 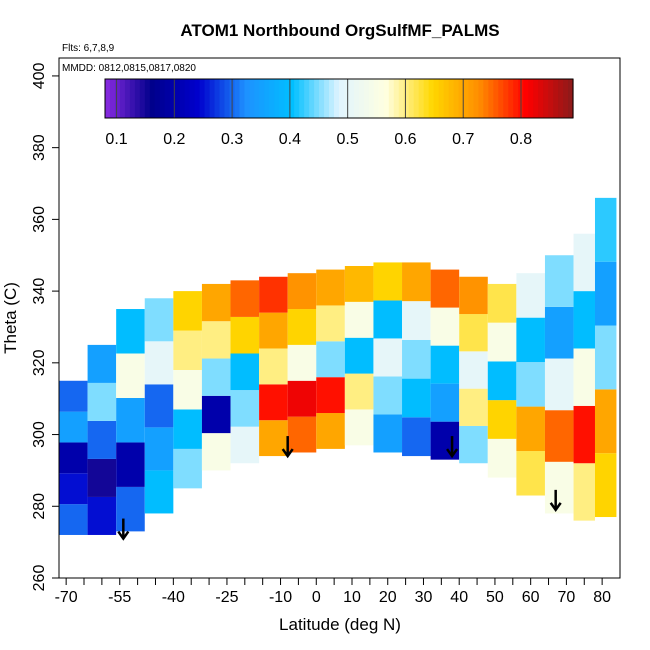 What do you see at coordinates (602, 597) in the screenshot?
I see `x-tick-label: 80` at bounding box center [602, 597].